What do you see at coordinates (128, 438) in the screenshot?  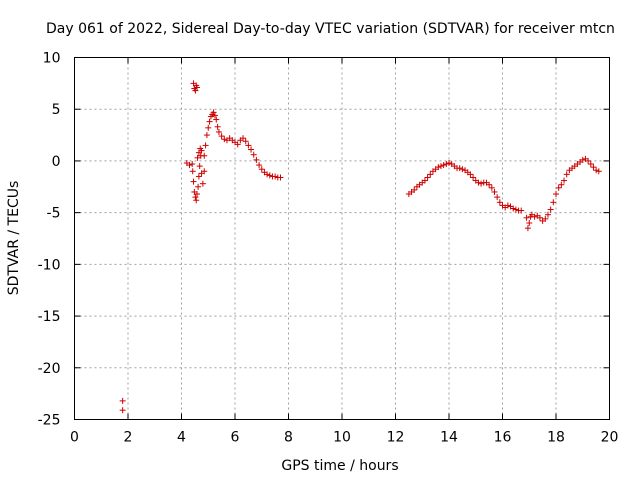 I see `x-tick-label: 2` at bounding box center [128, 438].